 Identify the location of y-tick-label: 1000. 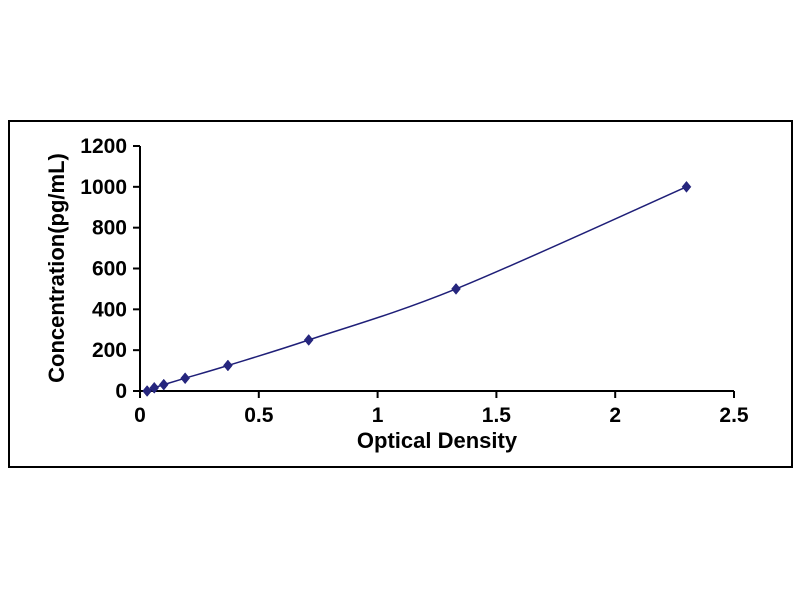
(103, 187).